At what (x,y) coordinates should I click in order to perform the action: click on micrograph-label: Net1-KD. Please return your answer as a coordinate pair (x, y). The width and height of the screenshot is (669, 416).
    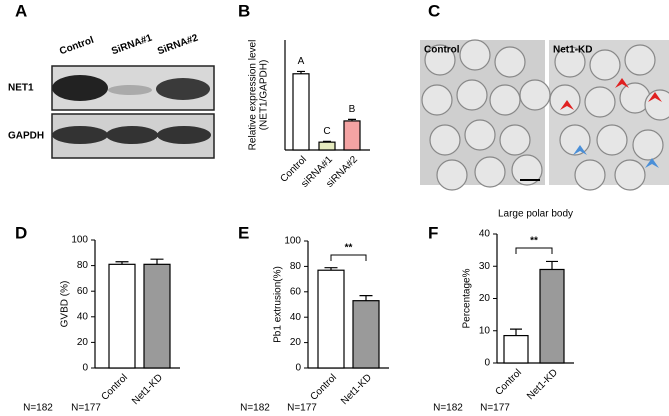
    Looking at the image, I should click on (572, 50).